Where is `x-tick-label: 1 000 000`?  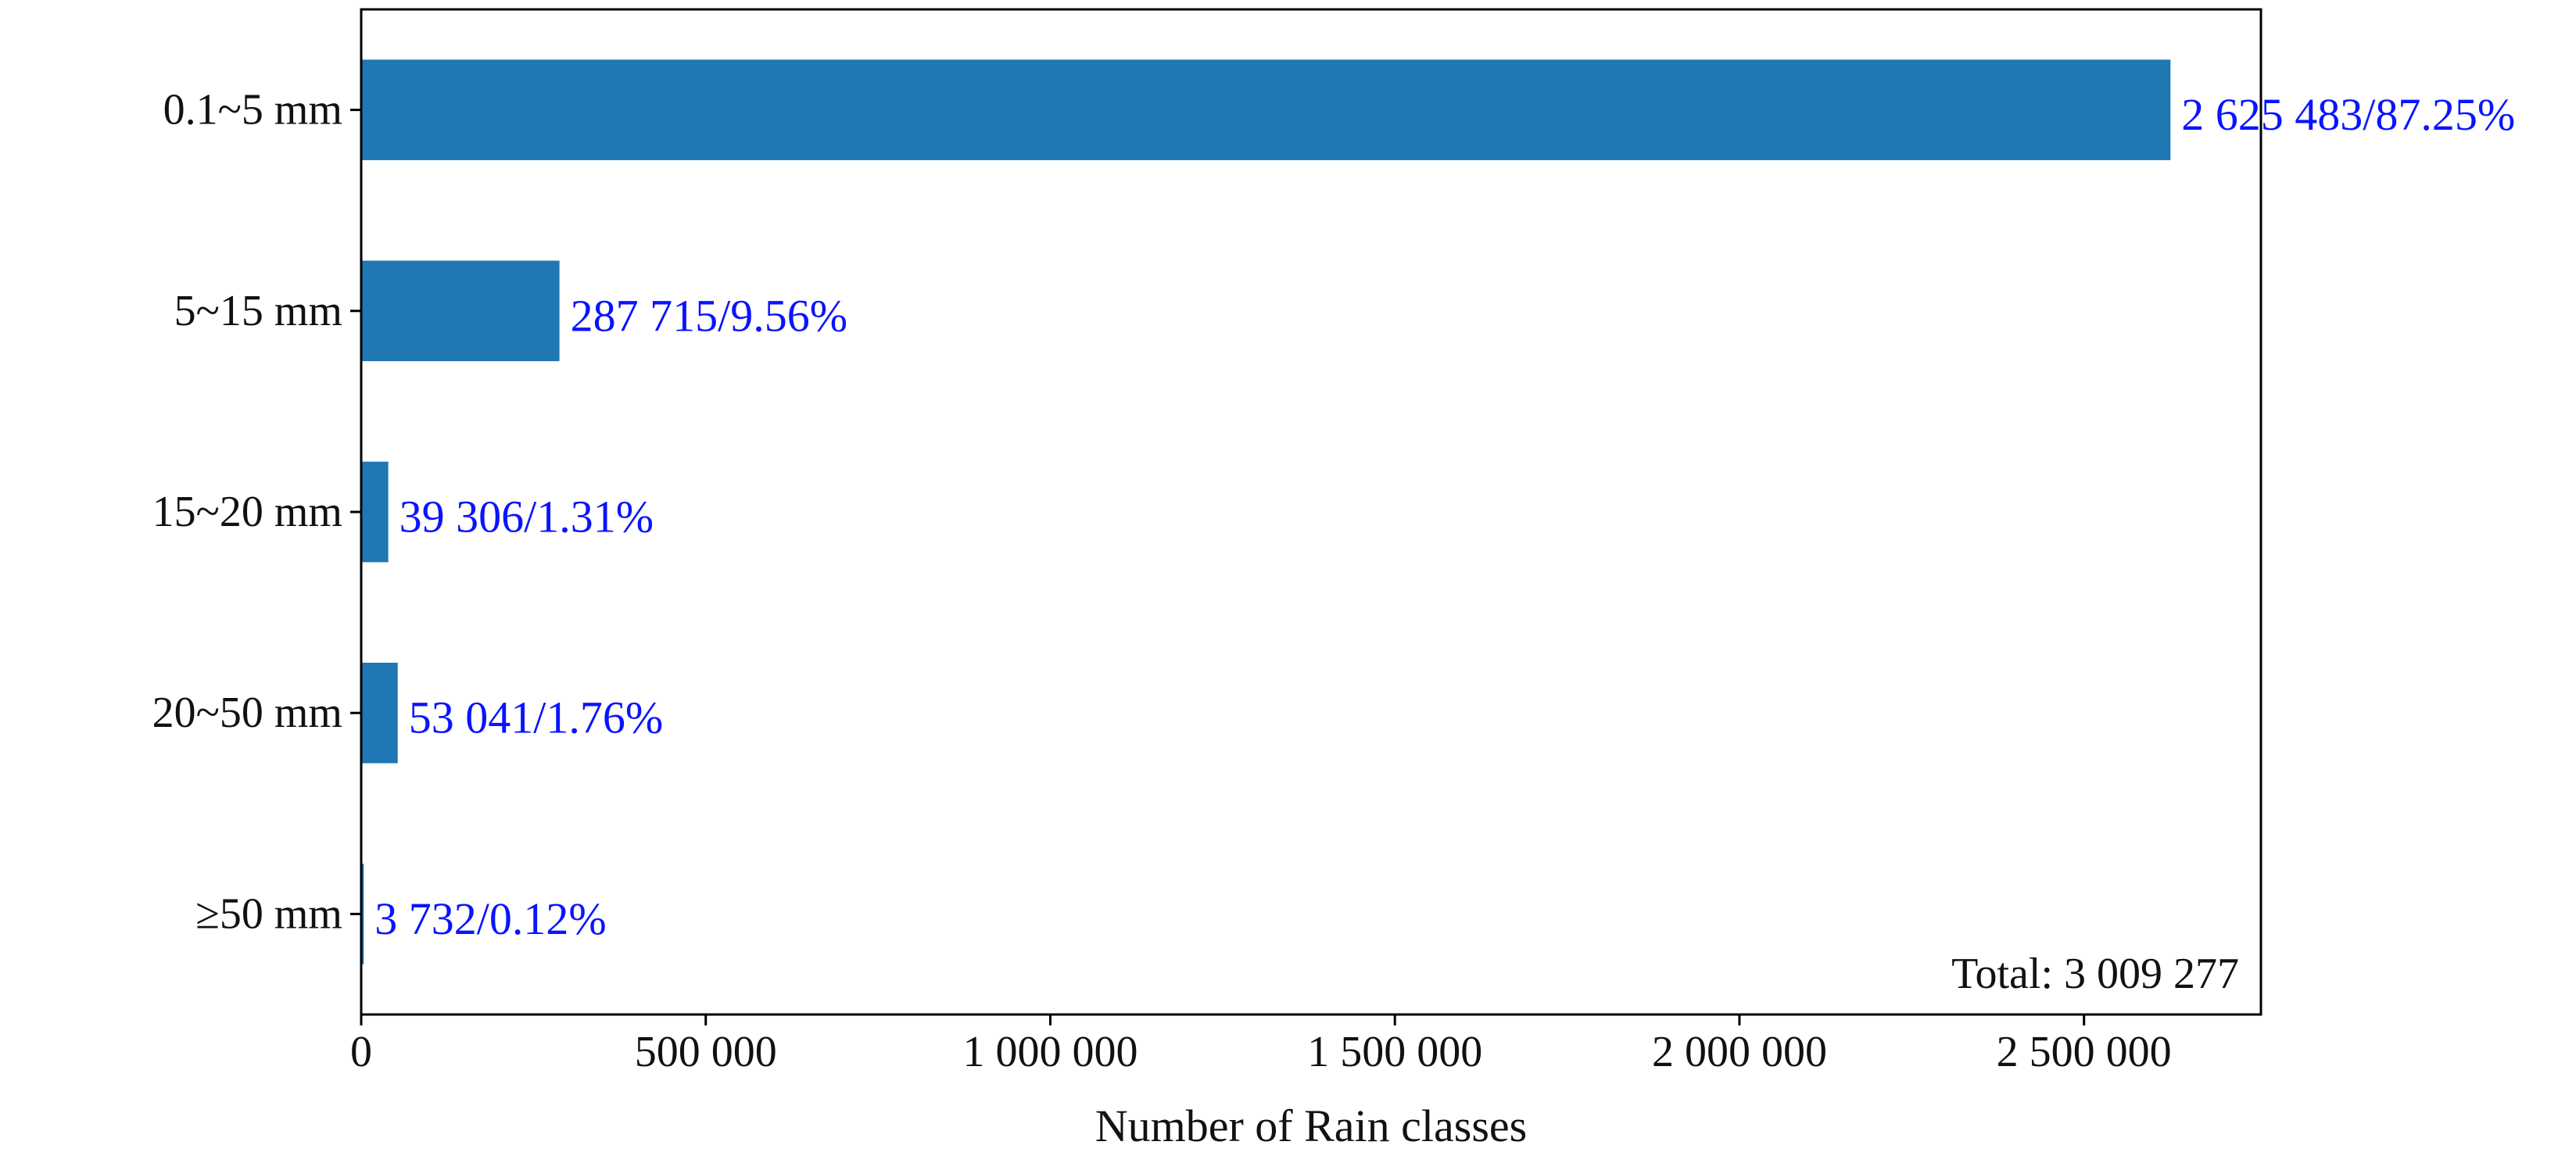
x-tick-label: 1 000 000 is located at coordinates (1050, 1052).